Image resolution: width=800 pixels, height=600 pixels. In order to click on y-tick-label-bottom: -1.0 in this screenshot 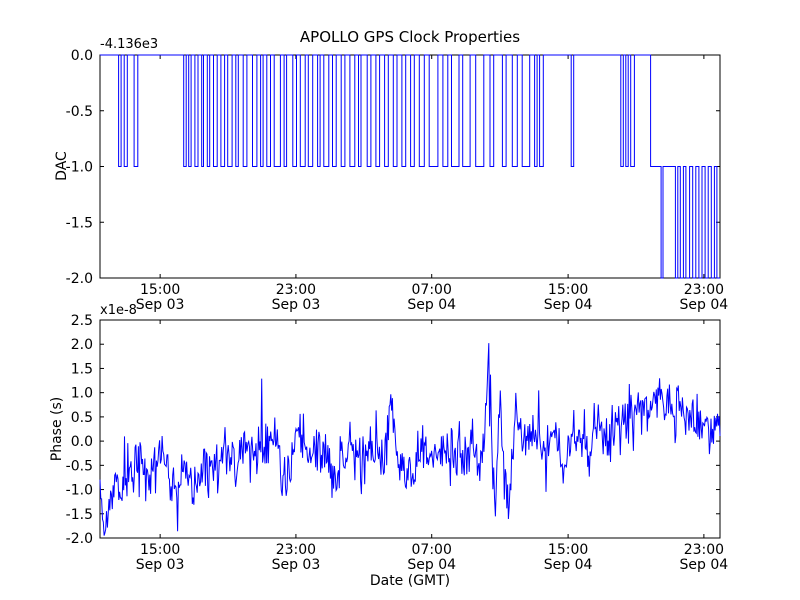, I will do `click(79, 491)`.